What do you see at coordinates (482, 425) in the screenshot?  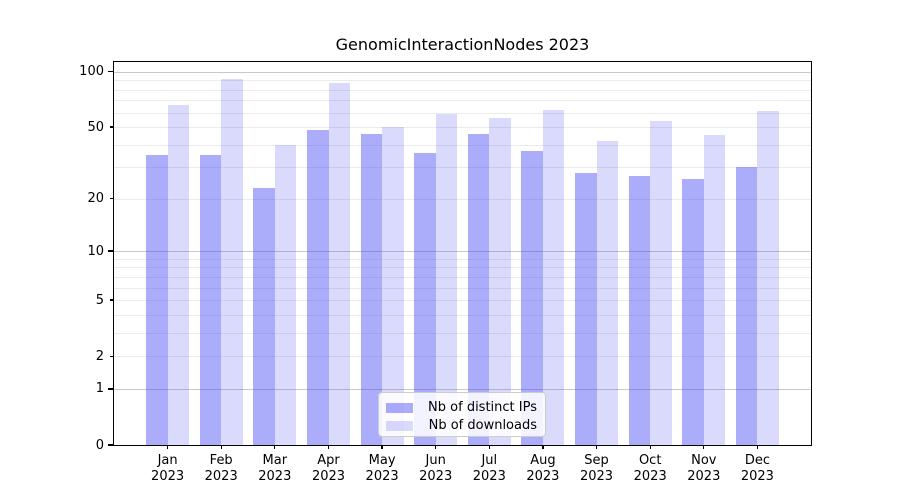 I see `legend-label-downloads: Nb of downloads` at bounding box center [482, 425].